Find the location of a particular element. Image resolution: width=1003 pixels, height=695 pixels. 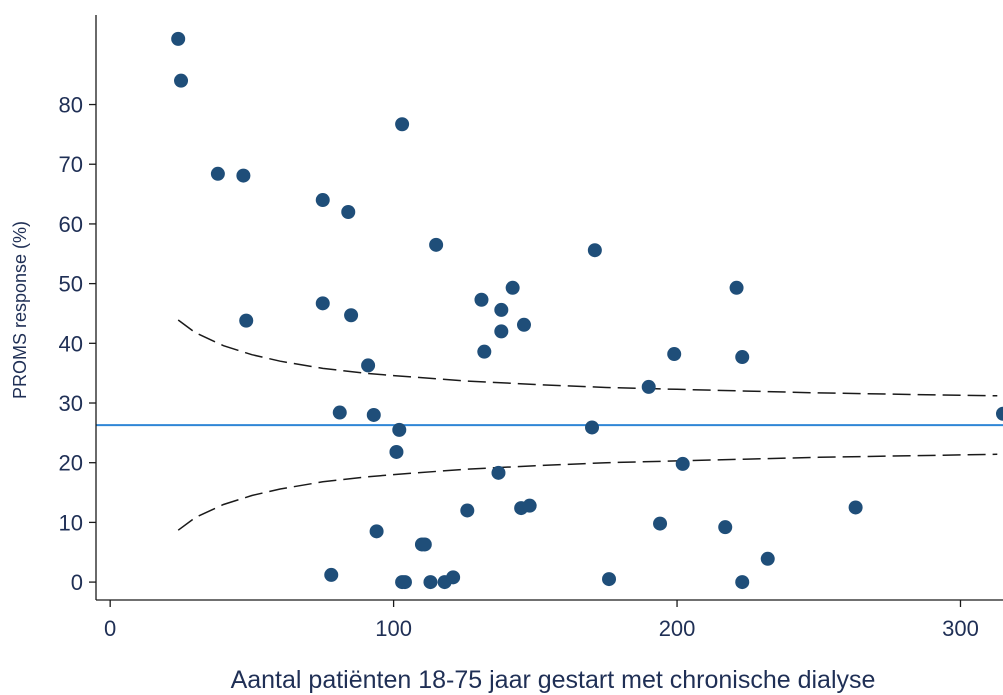

x-tick-label: 200 is located at coordinates (677, 628).